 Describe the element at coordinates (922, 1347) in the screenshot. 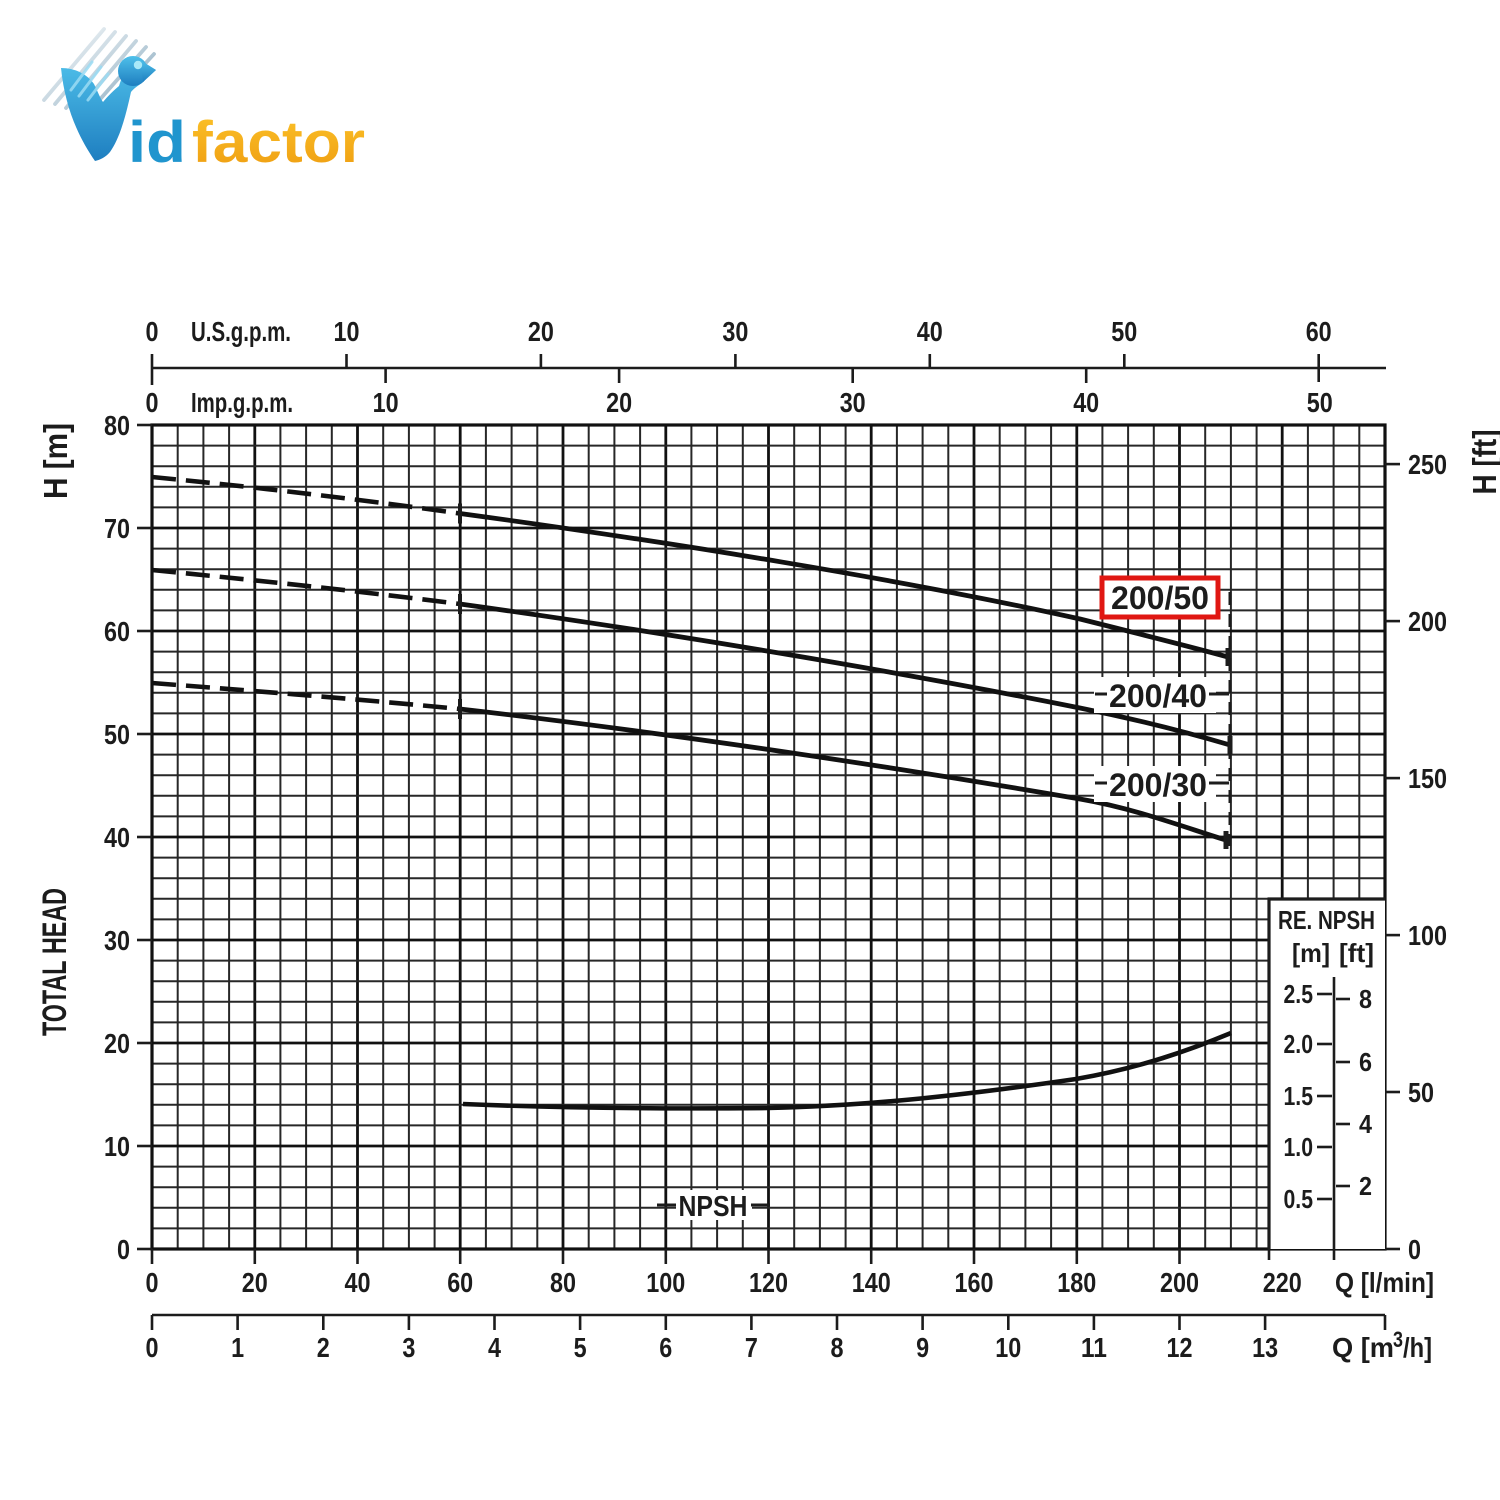

I see `svg-text: 9` at that location.